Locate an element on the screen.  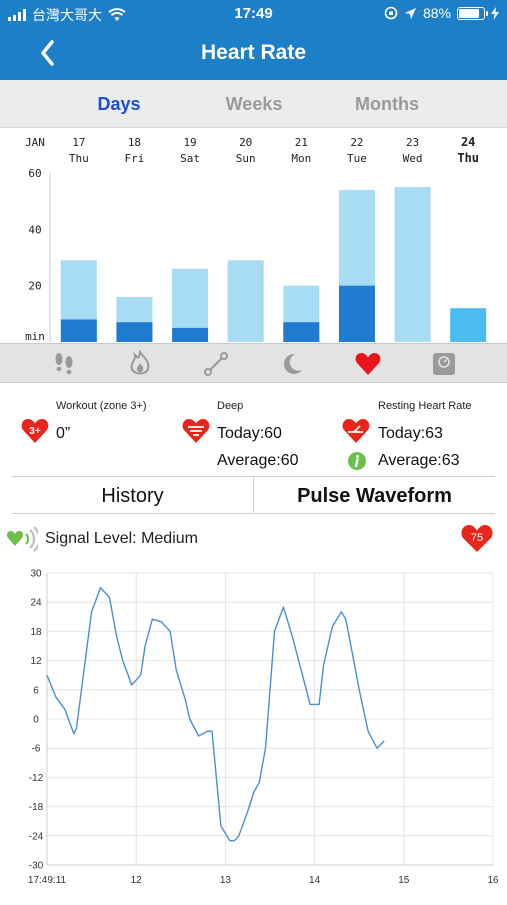
day-weekday-label: Sat is located at coordinates (190, 158).